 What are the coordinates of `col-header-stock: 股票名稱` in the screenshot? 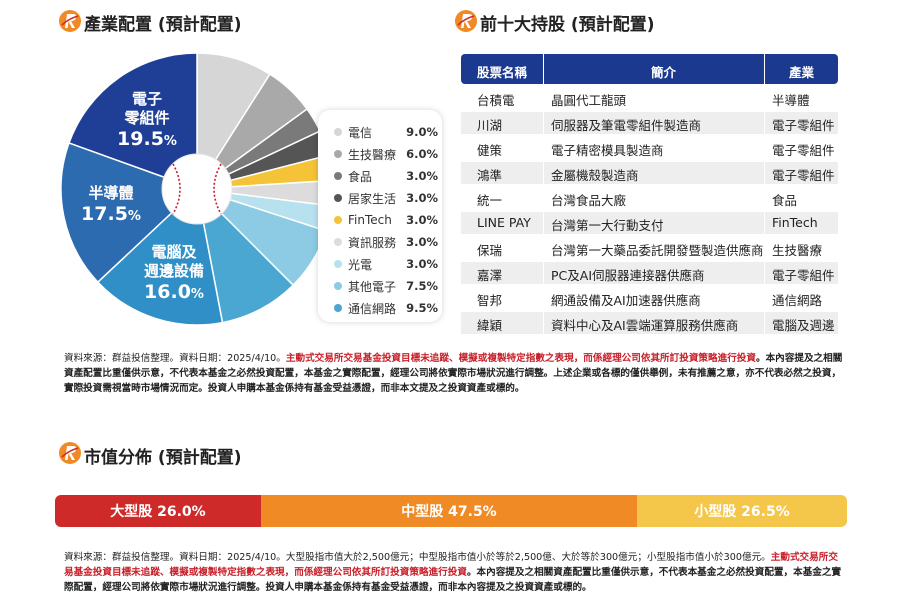 It's located at (502, 72).